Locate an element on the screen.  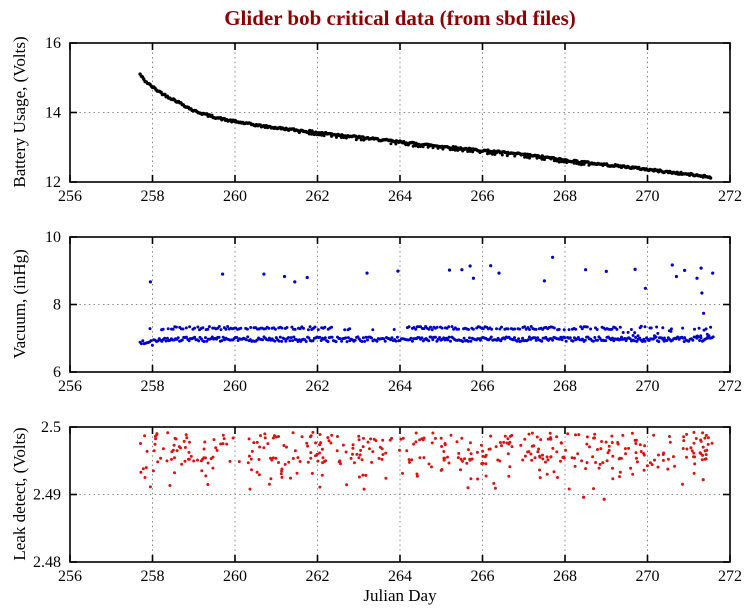
ylabel-battery-usage: Battery Usage, (Volts) is located at coordinates (19, 112).